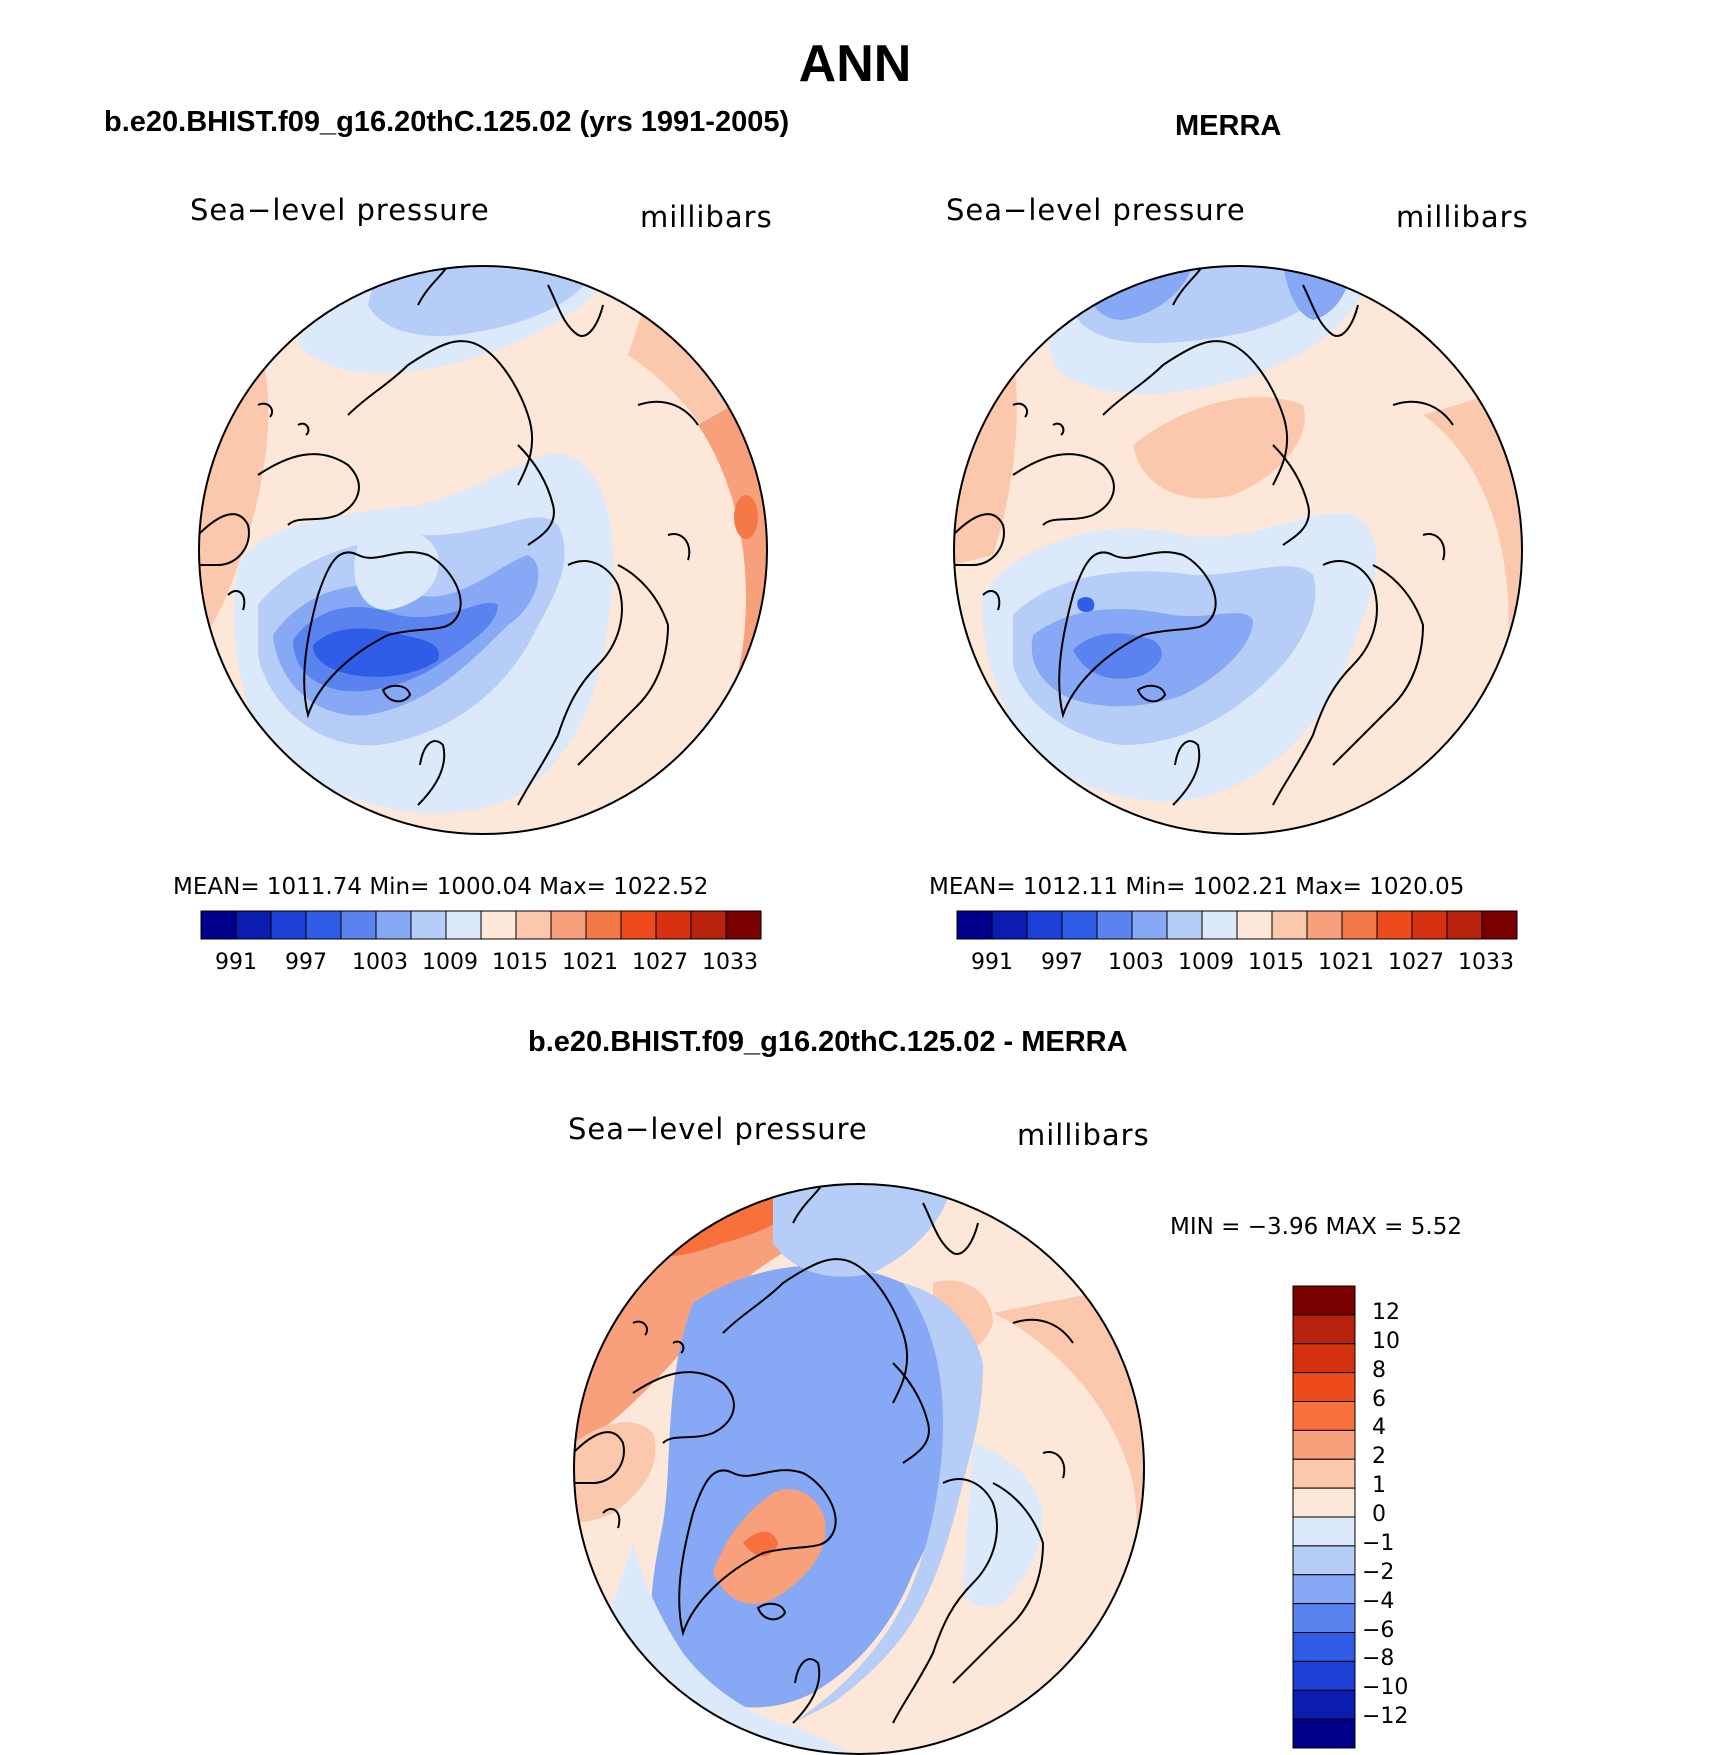 The width and height of the screenshot is (1710, 1755). I want to click on panel-model-units: millibars, so click(706, 217).